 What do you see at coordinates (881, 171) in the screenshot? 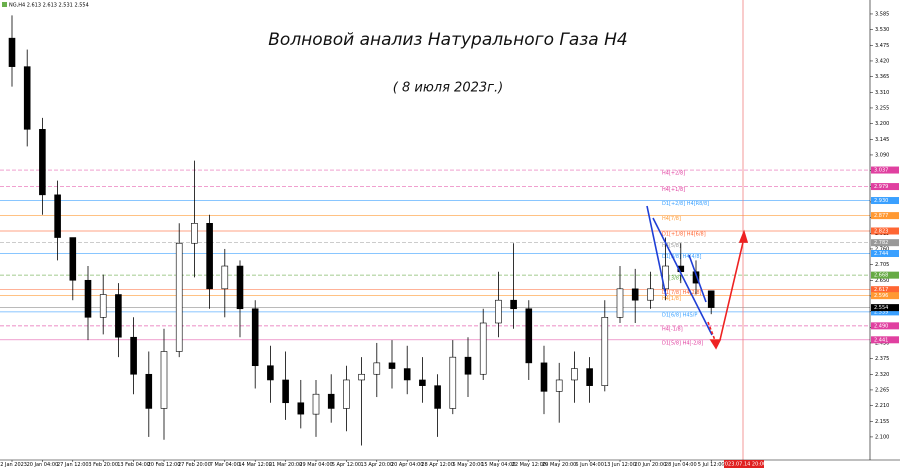
I see `level-price: 3.037` at bounding box center [881, 171].